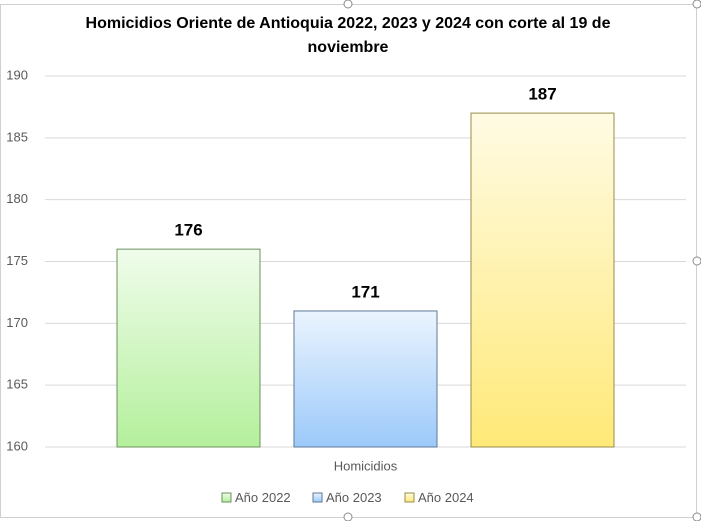 The image size is (701, 521). What do you see at coordinates (17, 260) in the screenshot?
I see `y-tick-label: 175` at bounding box center [17, 260].